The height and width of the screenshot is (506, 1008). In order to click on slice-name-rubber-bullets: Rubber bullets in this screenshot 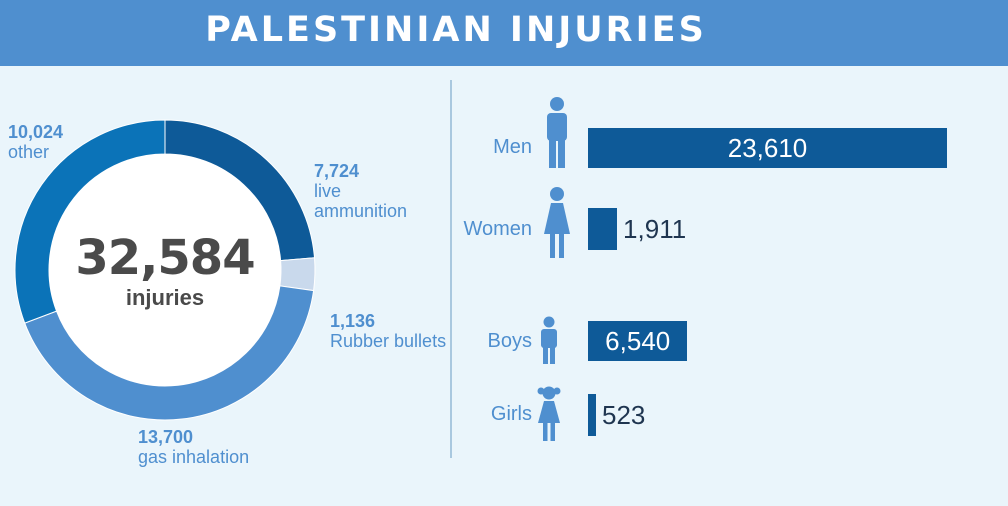, I will do `click(388, 341)`.